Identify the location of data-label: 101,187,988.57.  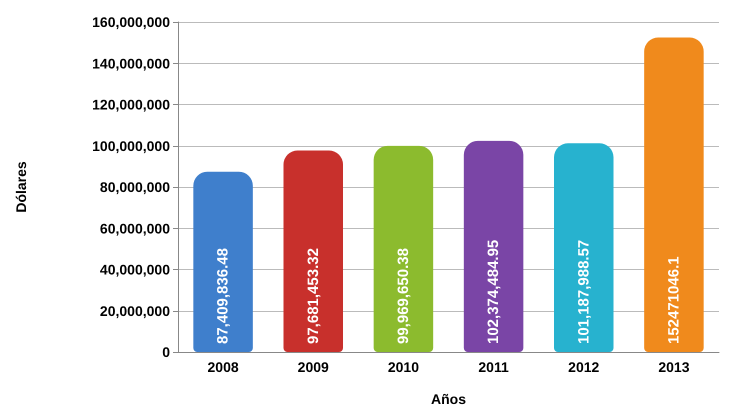
(583, 292).